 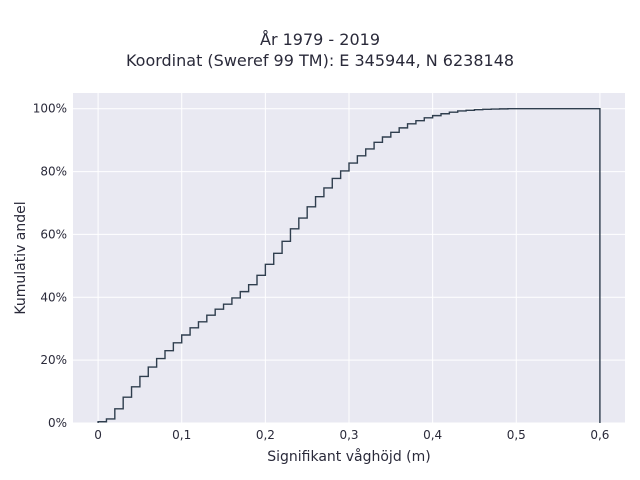 I want to click on y-axis-ticks: 0% 20% 40% 60% 80% 100%, so click(x=50, y=266).